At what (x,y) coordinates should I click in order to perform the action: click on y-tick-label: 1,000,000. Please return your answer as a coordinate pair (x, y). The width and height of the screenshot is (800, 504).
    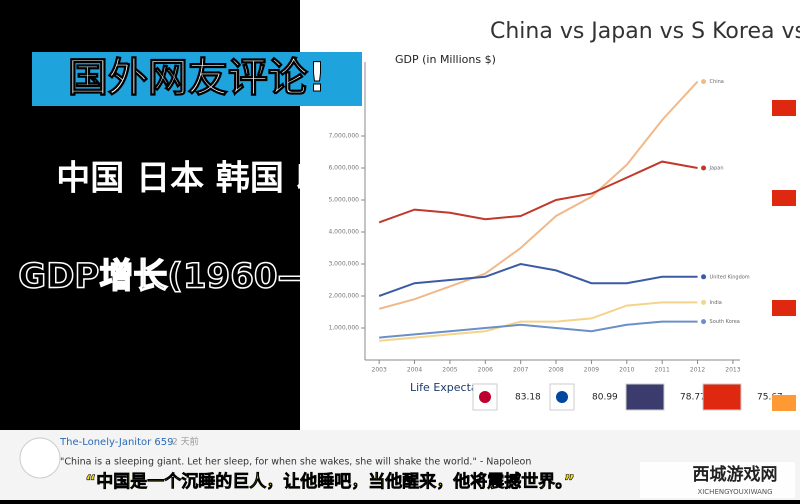
    Looking at the image, I should click on (343, 328).